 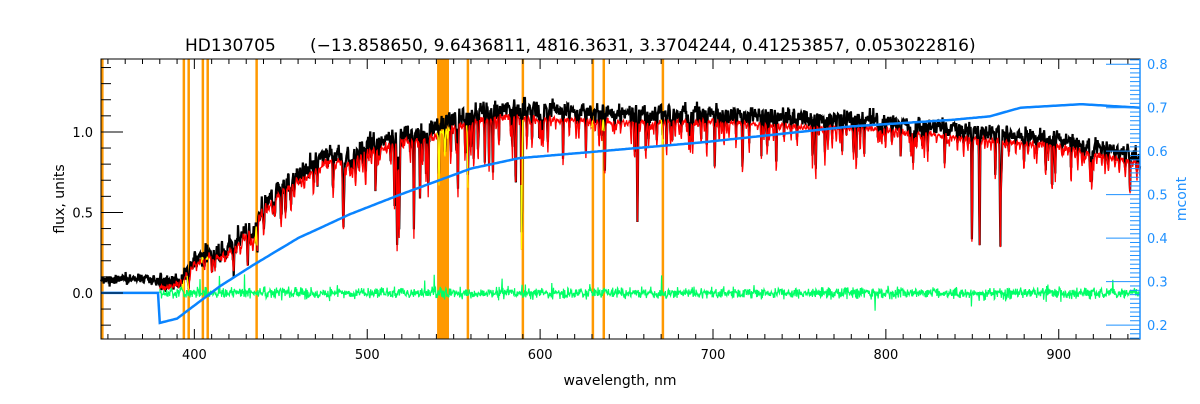 I want to click on y-tick-label: 0.0, so click(x=82, y=294).